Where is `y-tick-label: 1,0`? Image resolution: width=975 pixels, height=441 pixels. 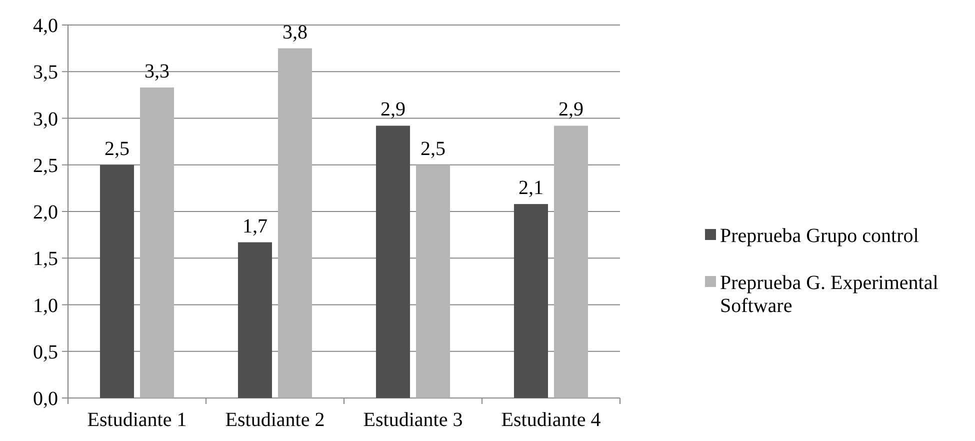
y-tick-label: 1,0 is located at coordinates (45, 305).